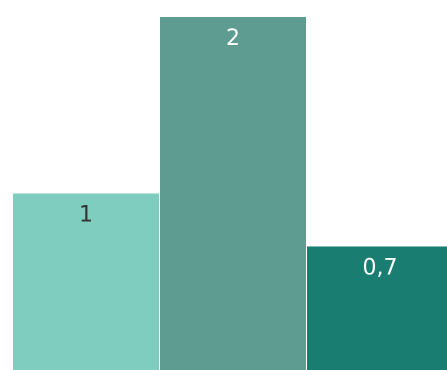 This screenshot has height=370, width=447. Describe the element at coordinates (86, 215) in the screenshot. I see `data-label-1: 1` at that location.